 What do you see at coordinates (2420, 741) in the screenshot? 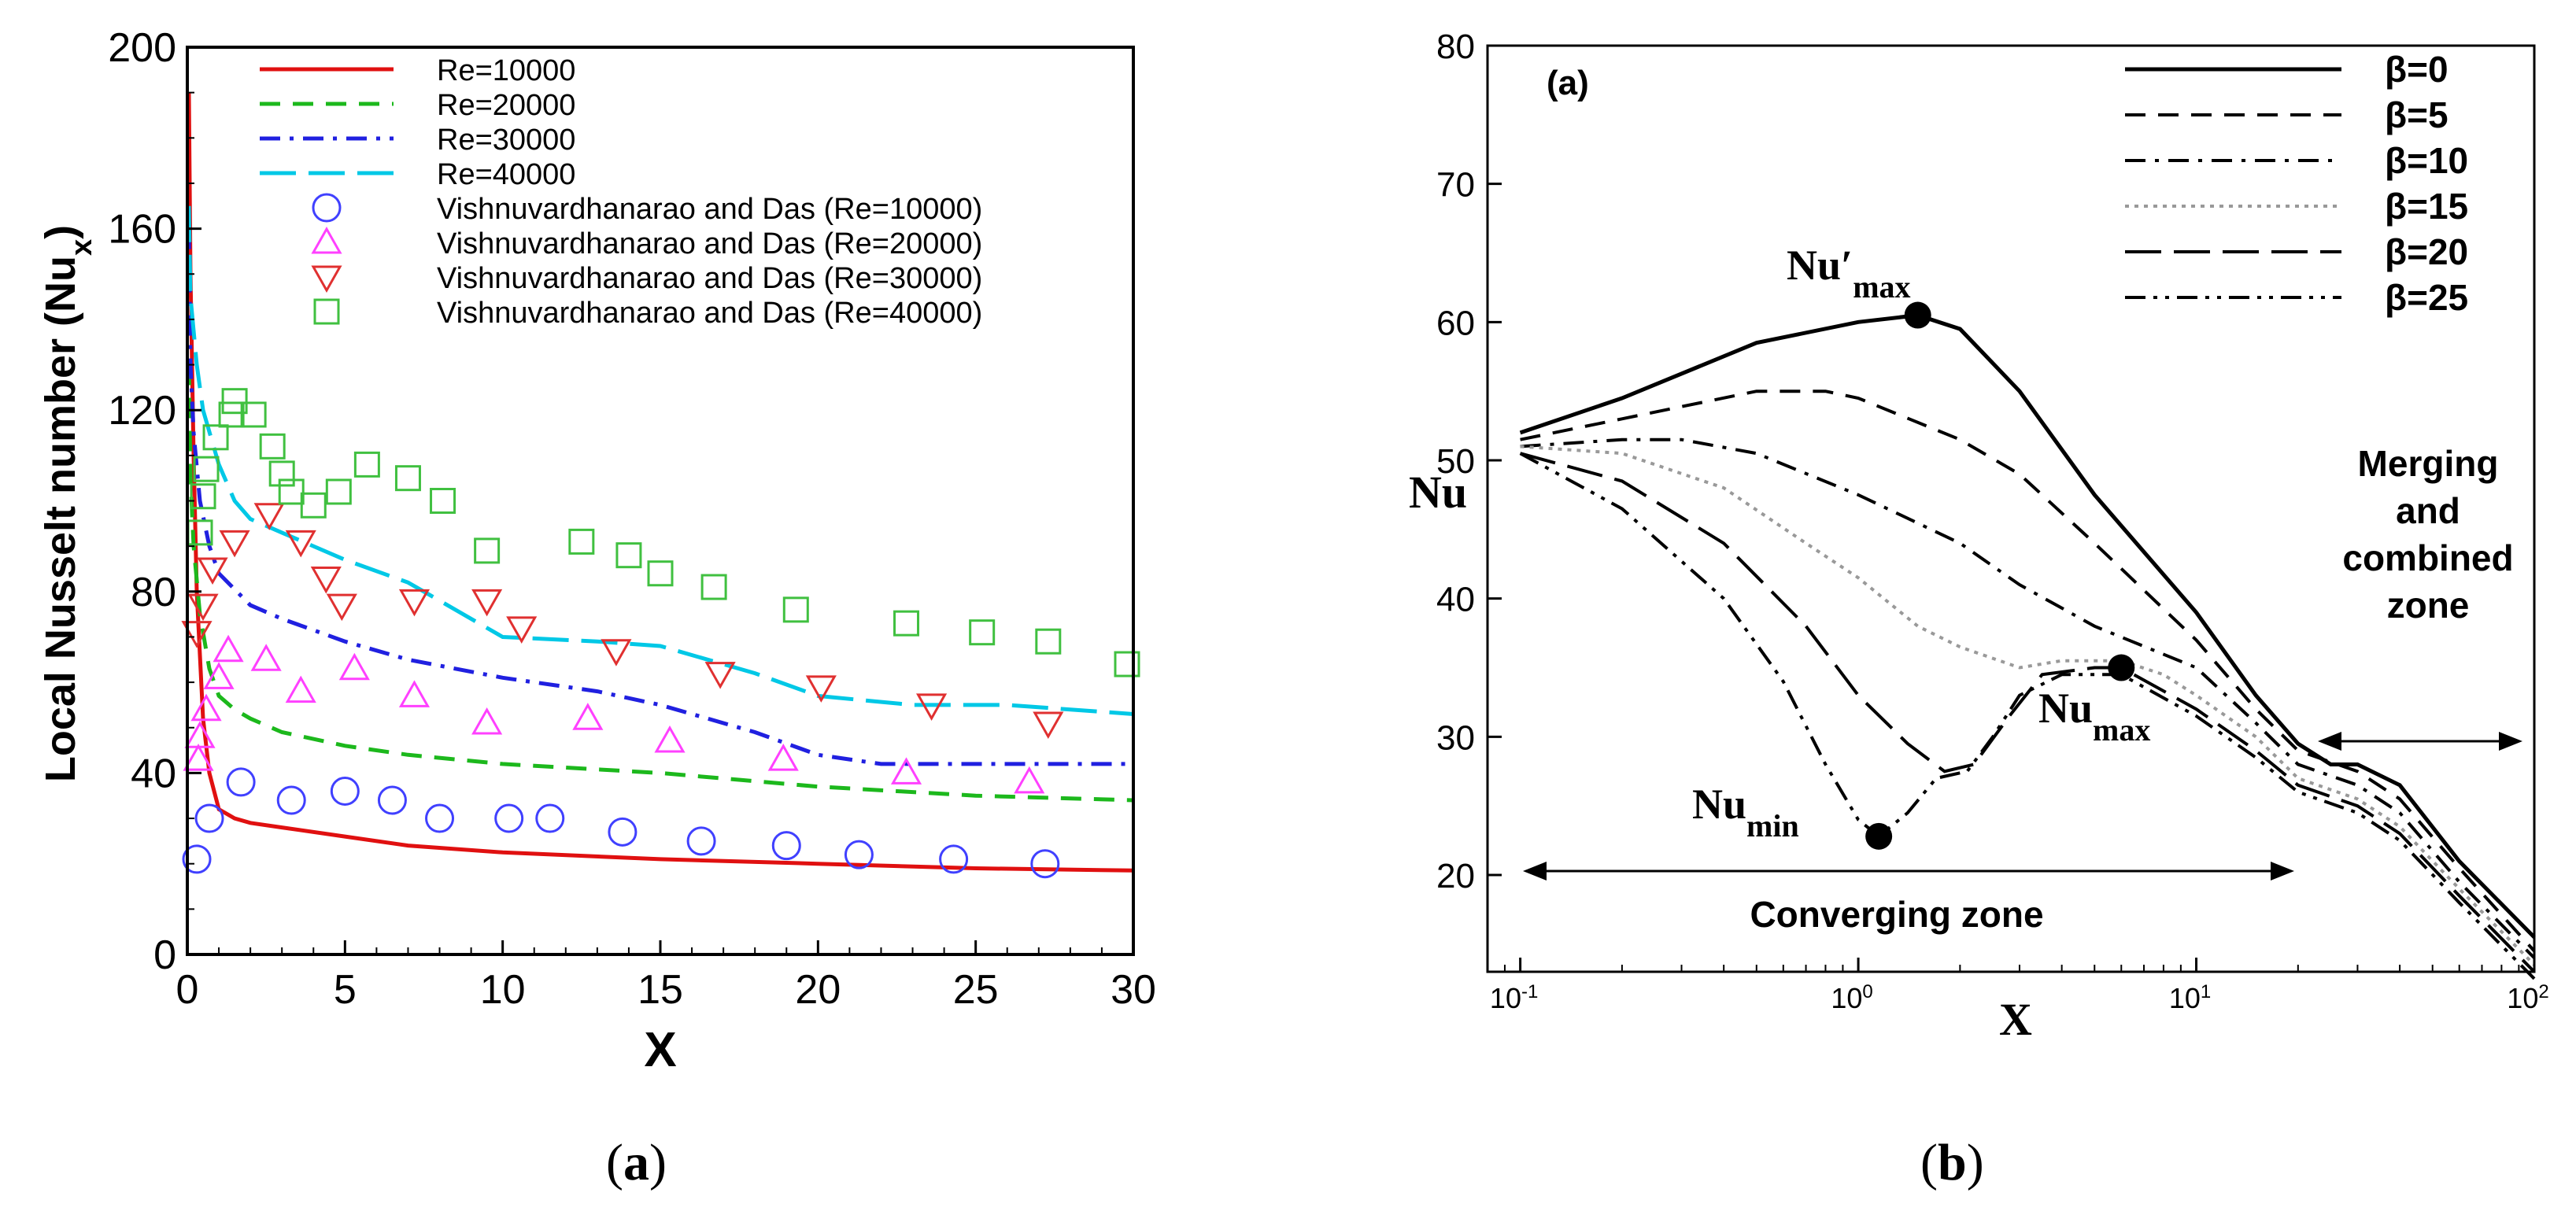
I see `merging-zone-arrow` at bounding box center [2420, 741].